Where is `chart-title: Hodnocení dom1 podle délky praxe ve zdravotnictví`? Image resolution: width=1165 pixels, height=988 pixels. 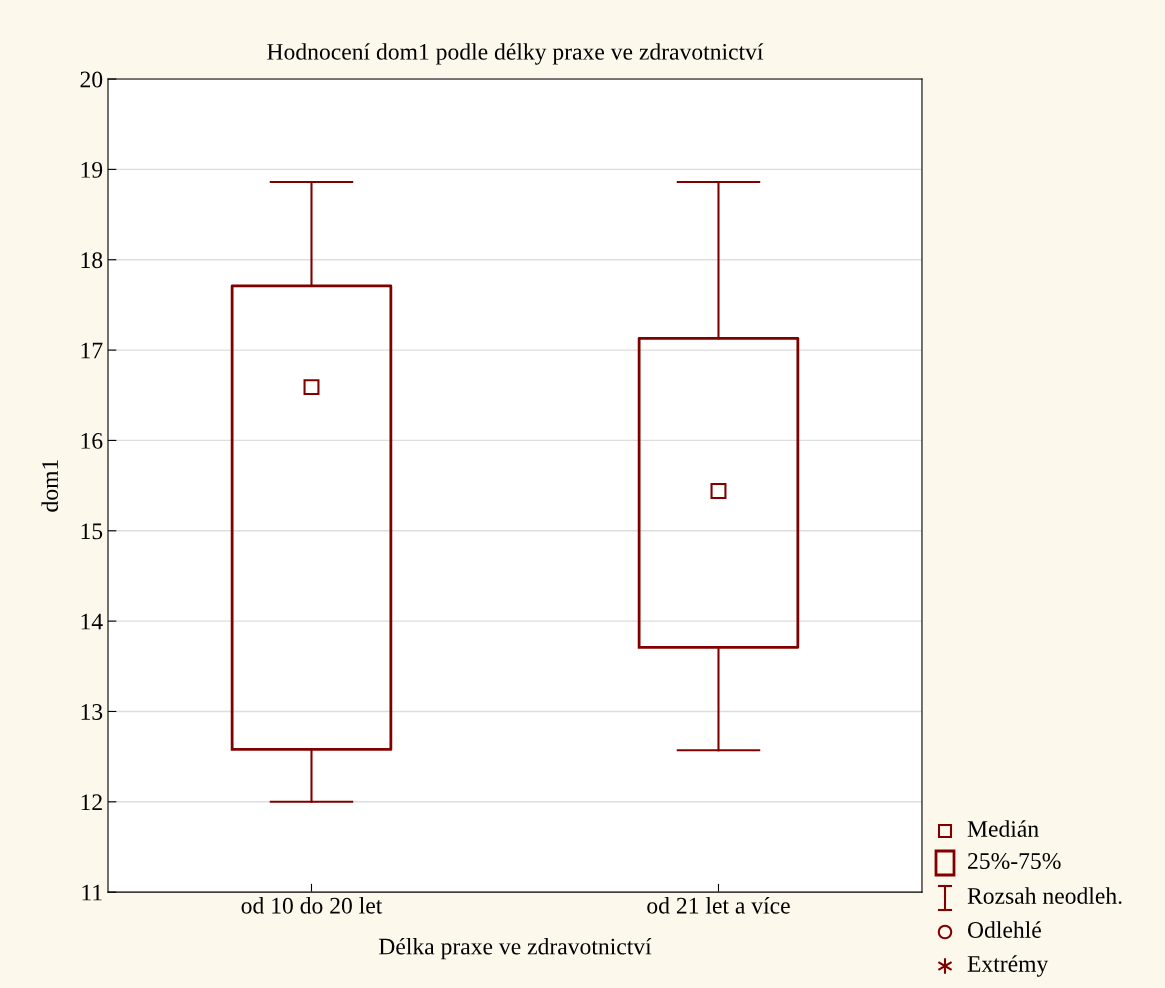 chart-title: Hodnocení dom1 podle délky praxe ve zdravotnictví is located at coordinates (515, 54).